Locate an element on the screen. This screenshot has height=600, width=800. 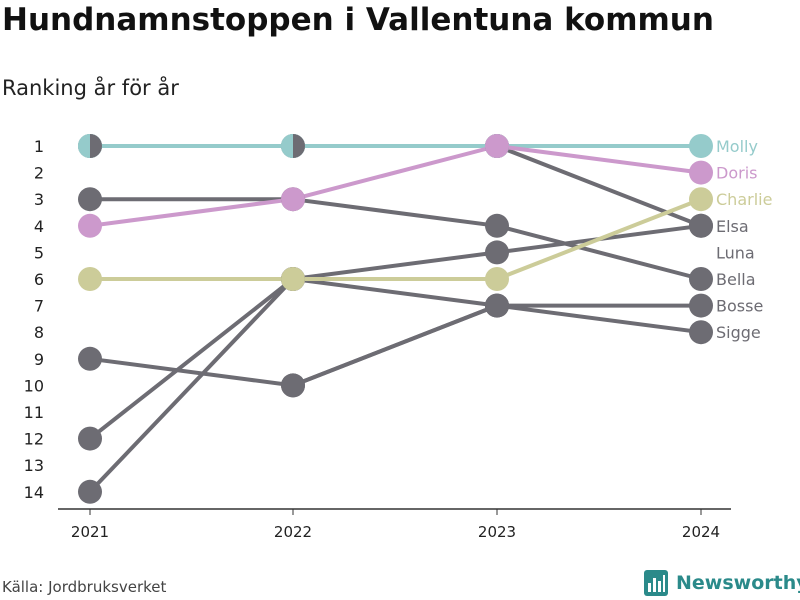
y-tick-label: 10 is located at coordinates (34, 385).